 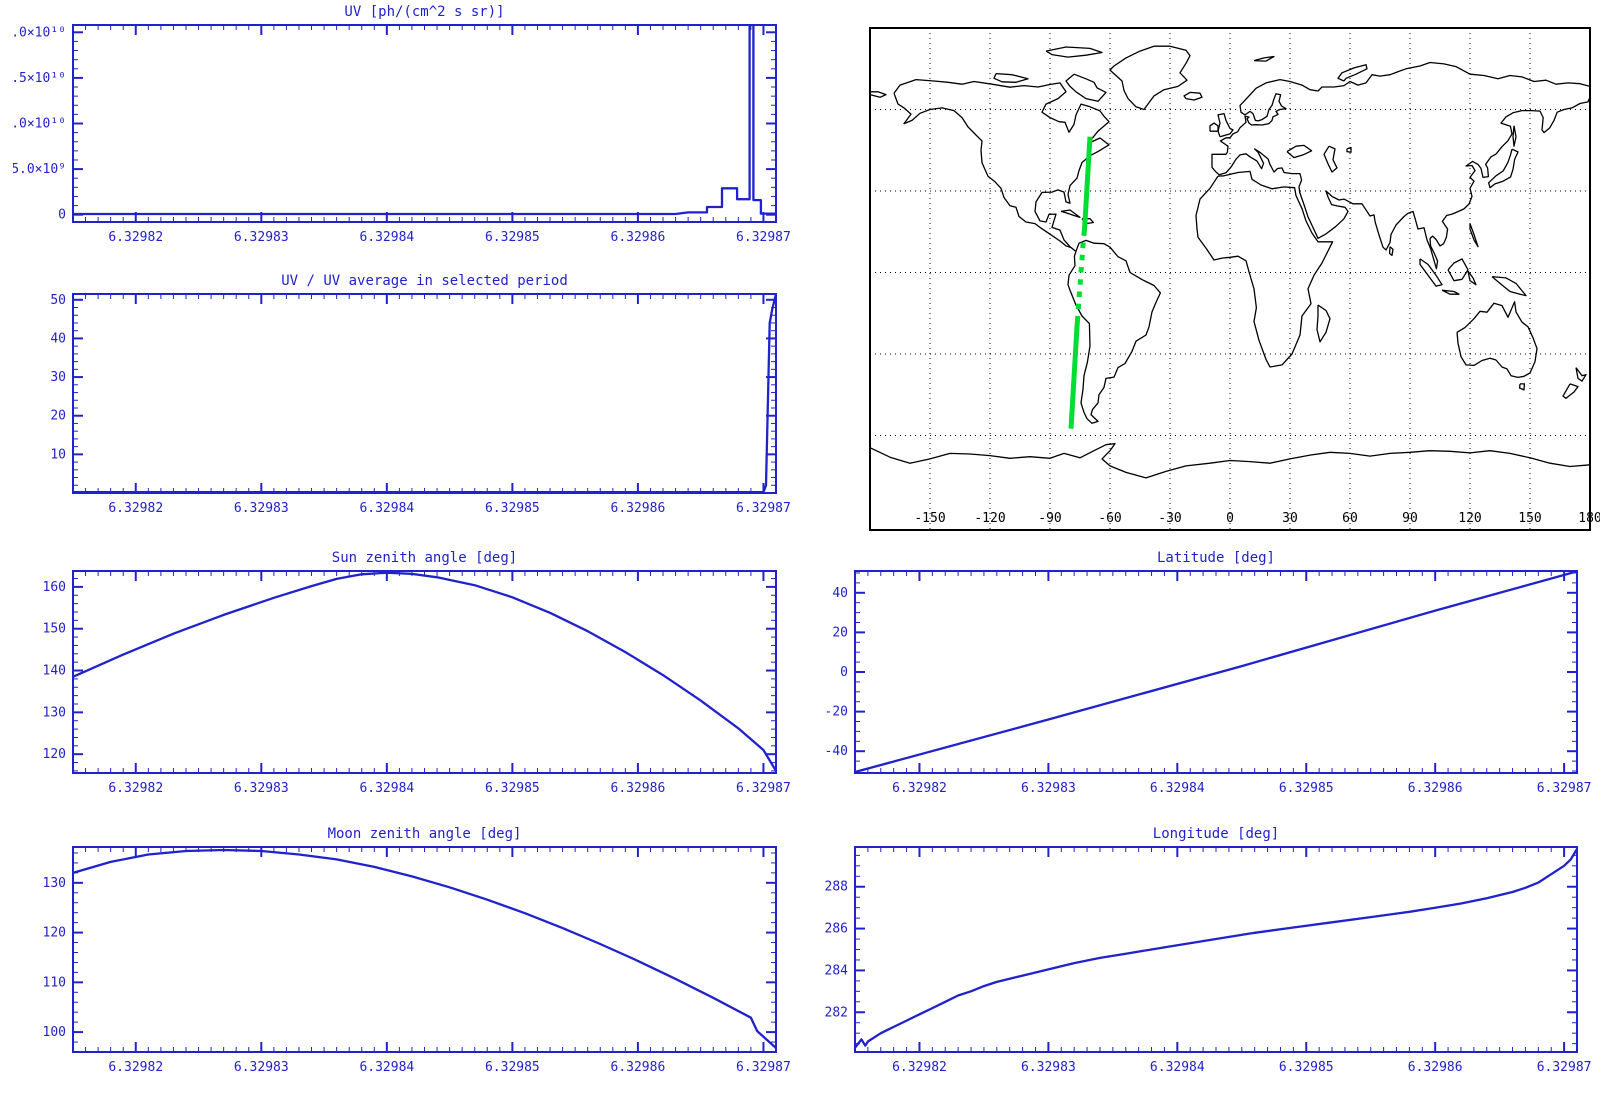 What do you see at coordinates (39, 124) in the screenshot?
I see `svg-text: 1.0×10¹⁰` at bounding box center [39, 124].